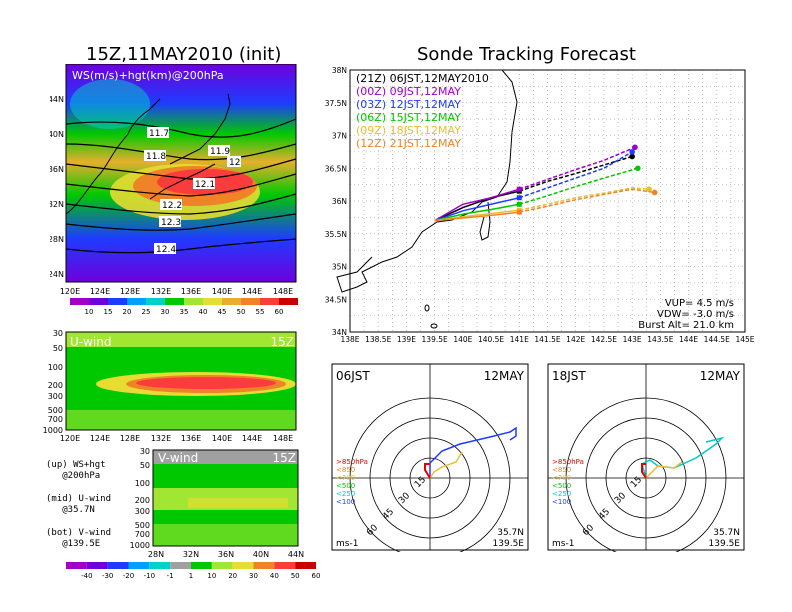 This screenshot has height=612, width=792. Describe the element at coordinates (57, 99) in the screenshot. I see `lat-label: 44N` at that location.